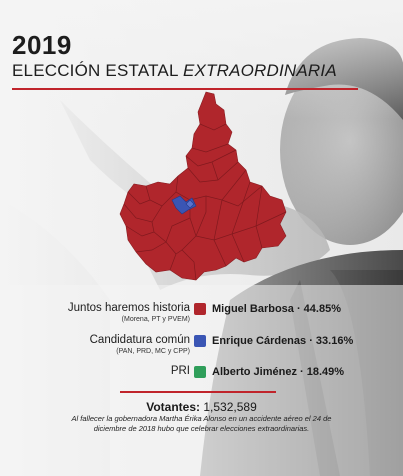 This screenshot has height=476, width=403. I want to click on candidate-result: Miguel Barbosa · 44.85%, so click(276, 309).